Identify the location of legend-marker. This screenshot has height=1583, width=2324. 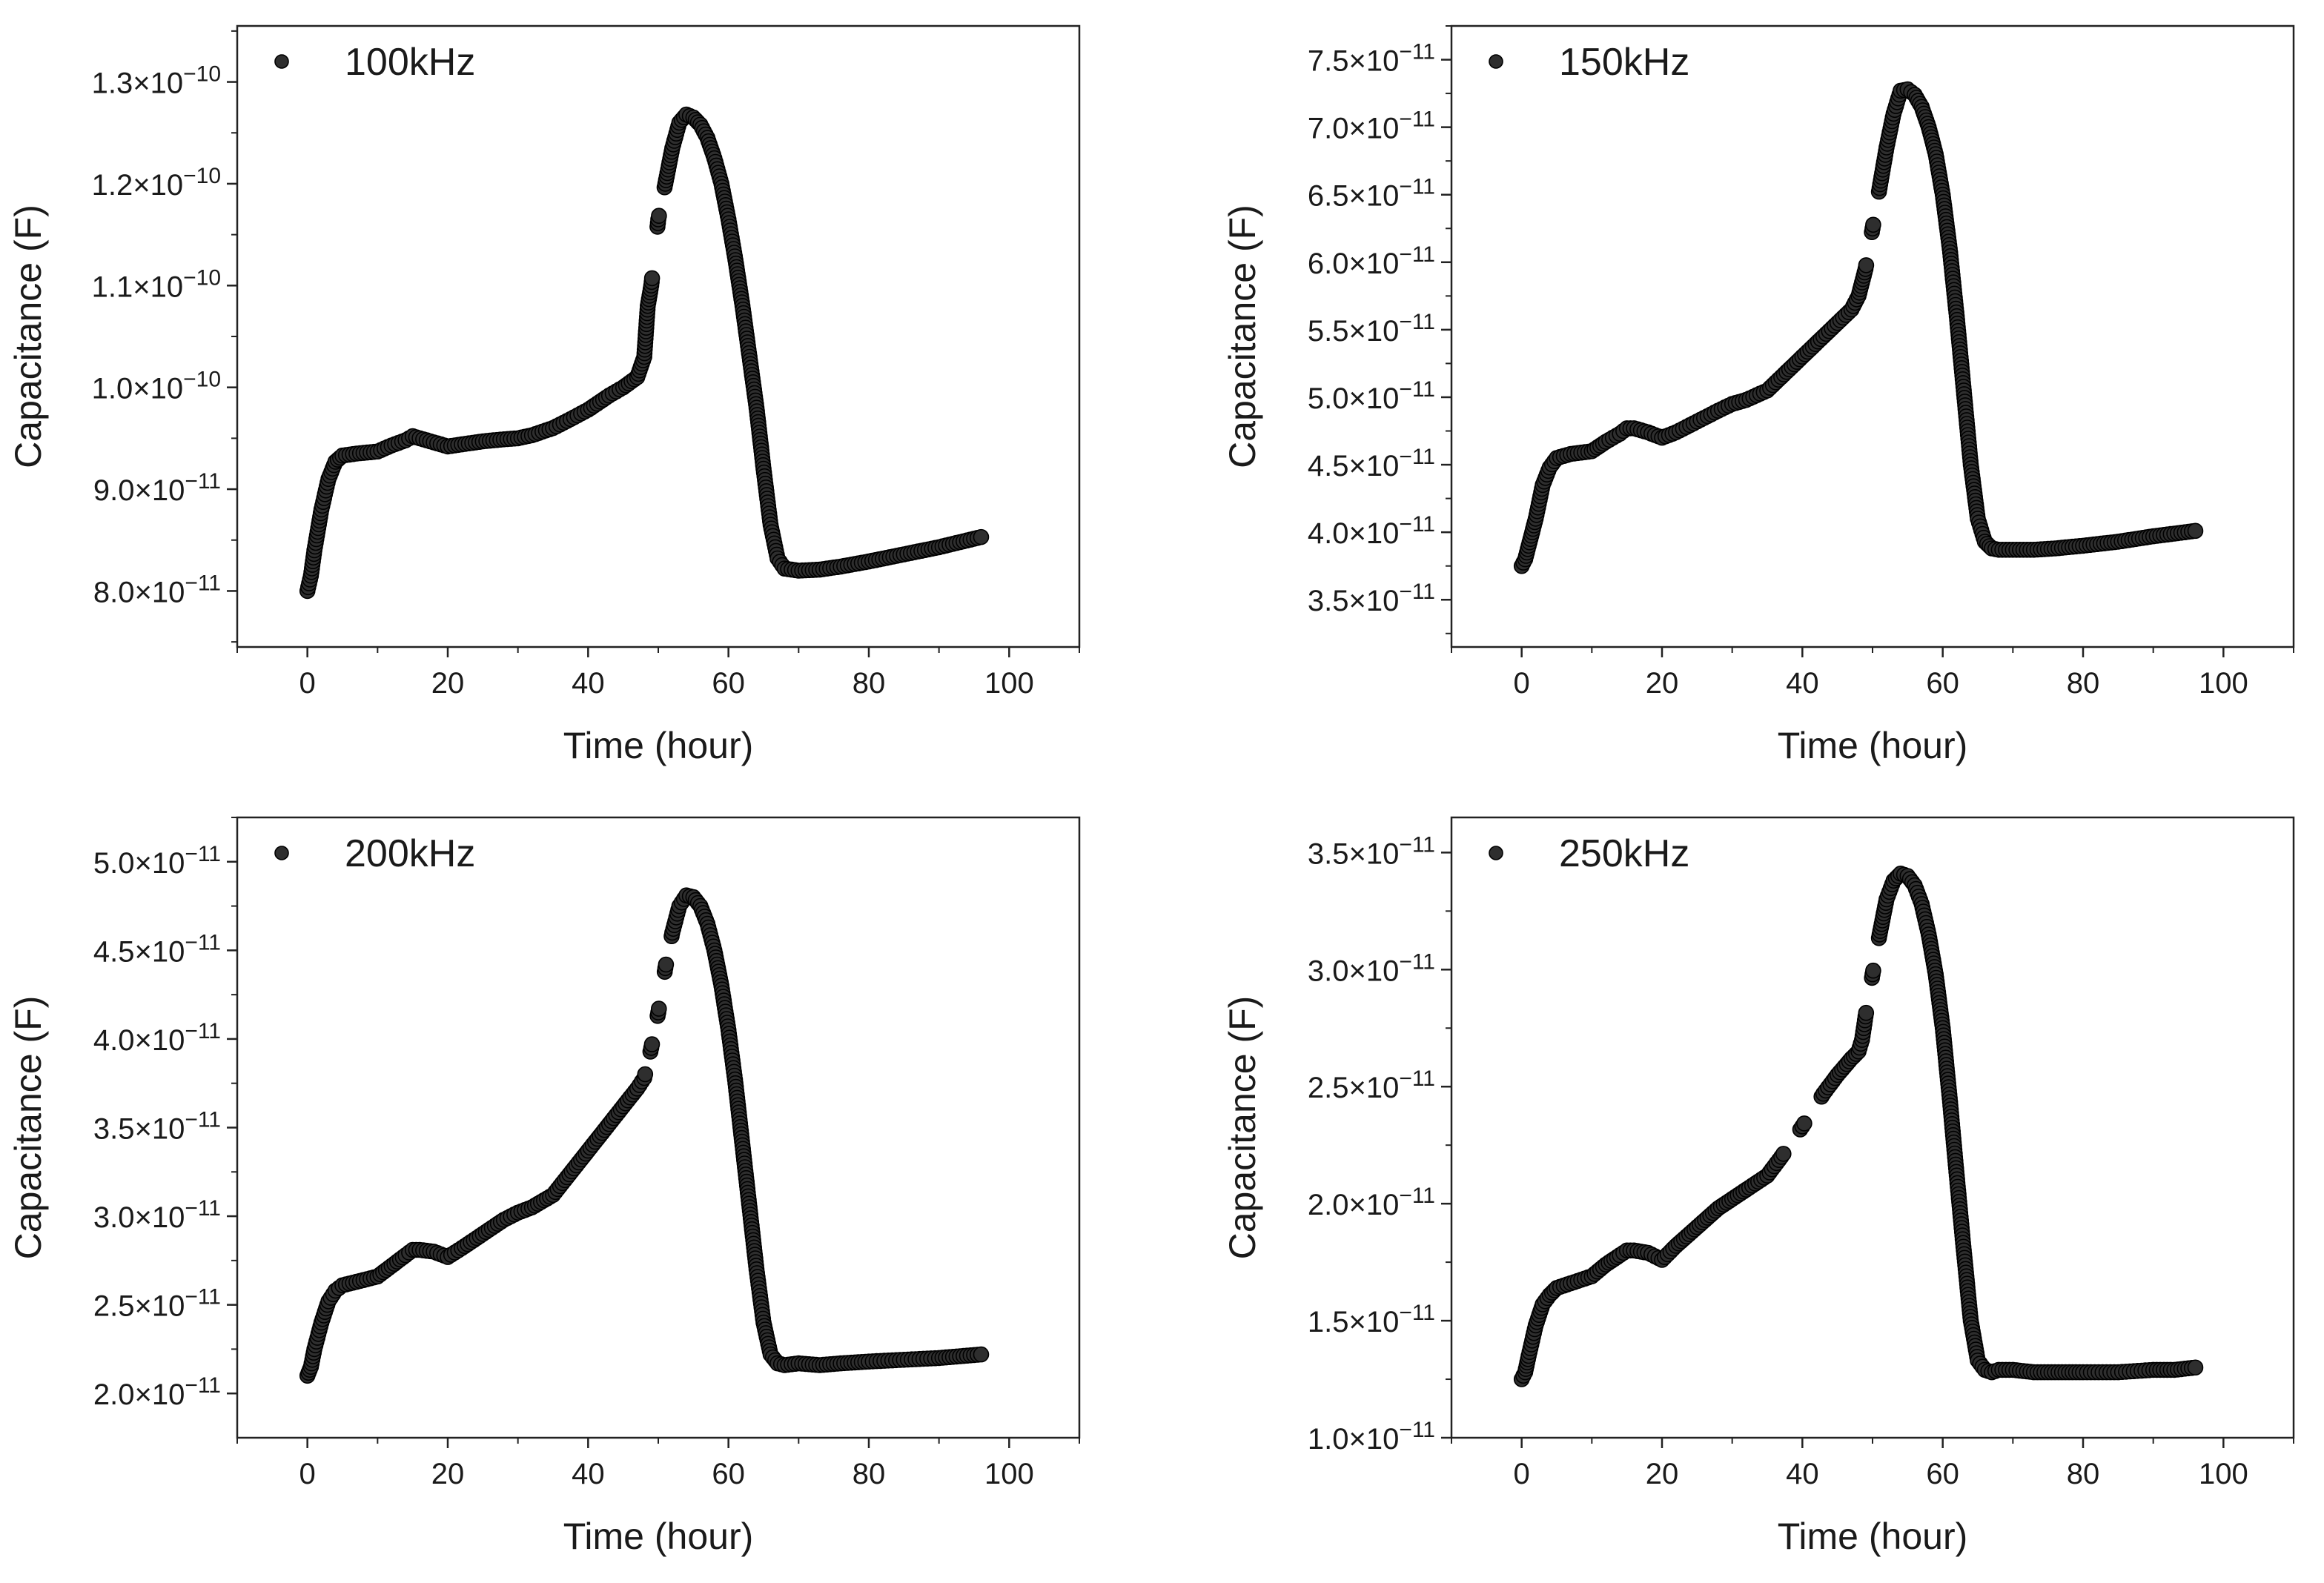
(1496, 853).